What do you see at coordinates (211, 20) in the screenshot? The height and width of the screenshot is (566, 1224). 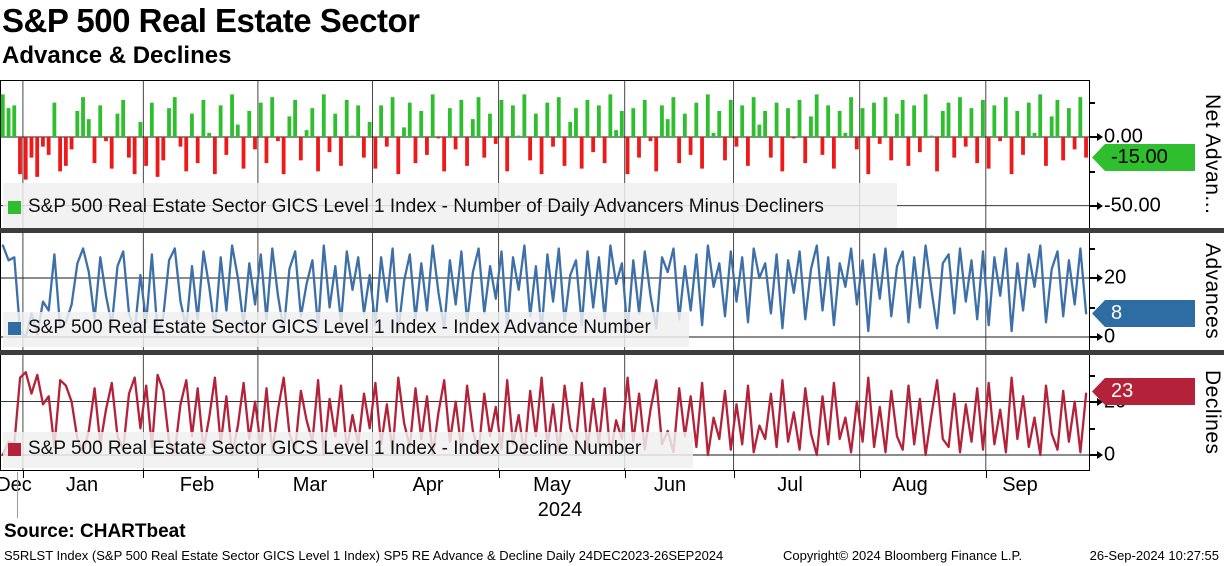 I see `page-title: S&P 500 Real Estate Sector` at bounding box center [211, 20].